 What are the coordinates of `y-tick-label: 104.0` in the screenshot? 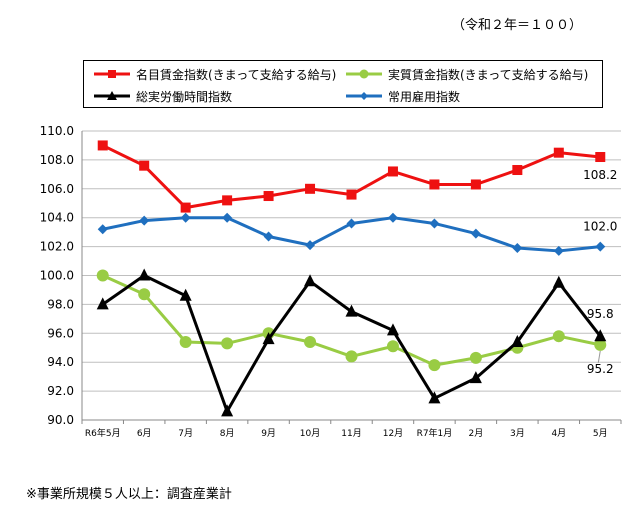 It's located at (57, 218).